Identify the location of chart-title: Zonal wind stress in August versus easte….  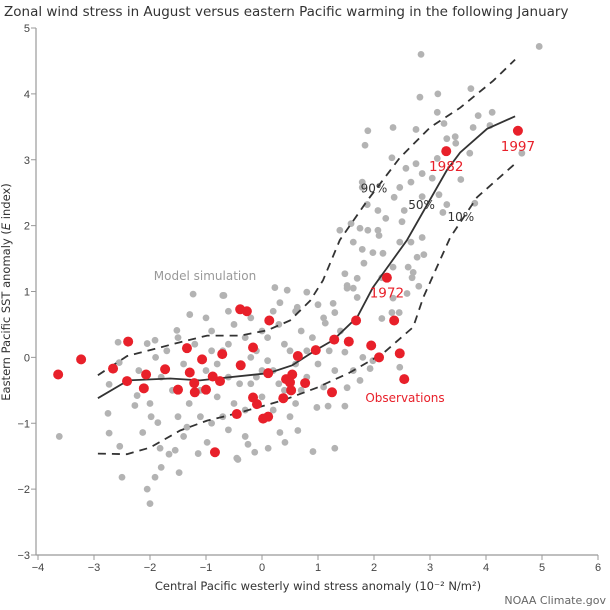
(286, 12).